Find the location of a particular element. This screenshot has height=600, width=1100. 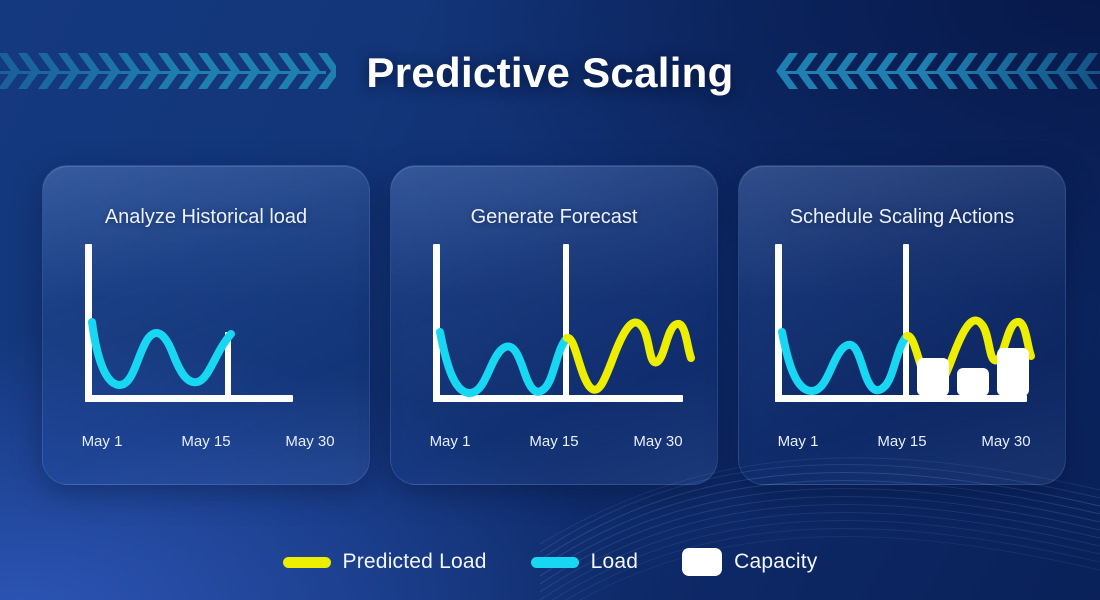

legend-item-predicted-load: Predicted Load is located at coordinates (384, 562).